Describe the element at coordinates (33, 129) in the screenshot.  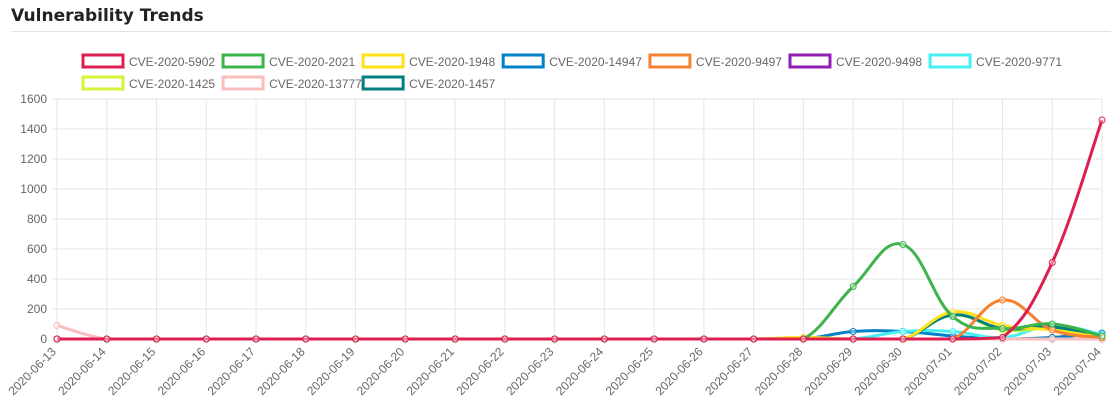
I see `y-tick-label: 1400` at that location.